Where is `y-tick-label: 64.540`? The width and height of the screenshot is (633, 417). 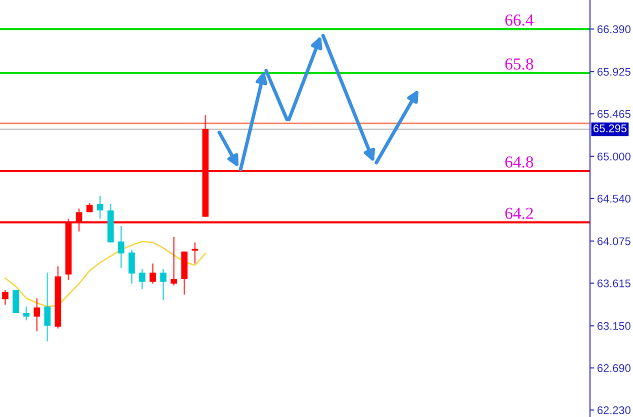
y-tick-label: 64.540 is located at coordinates (614, 198).